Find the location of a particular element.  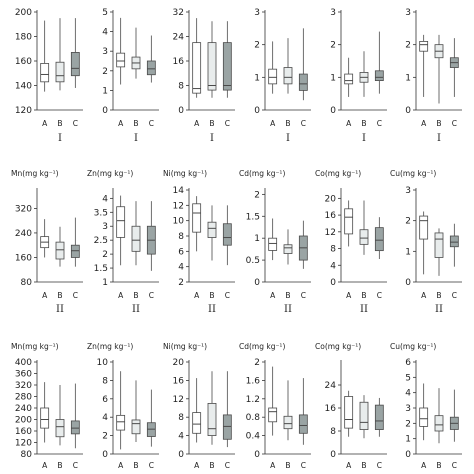

panel-title: Cd(mg kg⁻¹) is located at coordinates (262, 173).